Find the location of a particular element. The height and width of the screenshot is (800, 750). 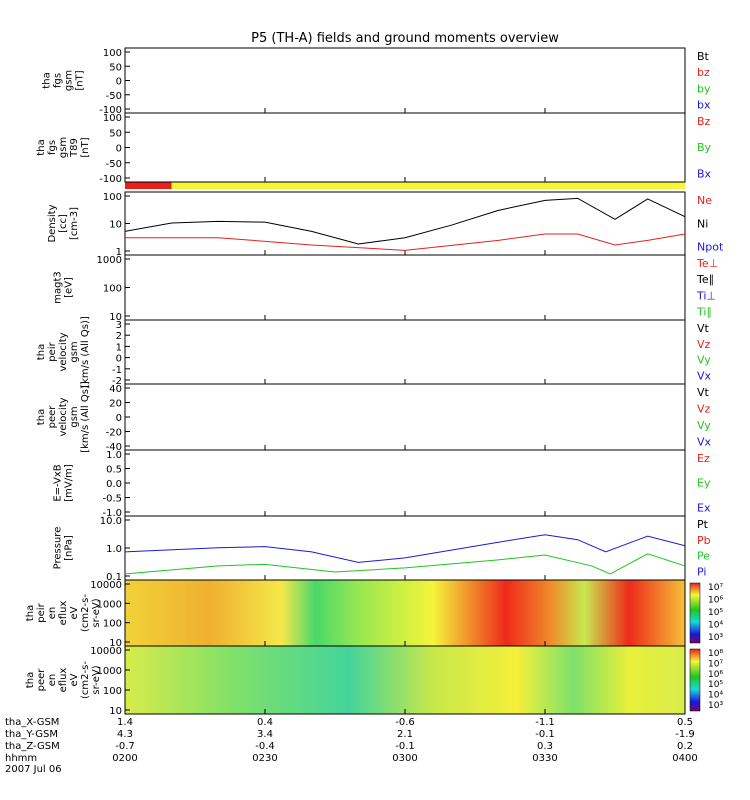

y-axis-label-line: [nT] is located at coordinates (85, 147).